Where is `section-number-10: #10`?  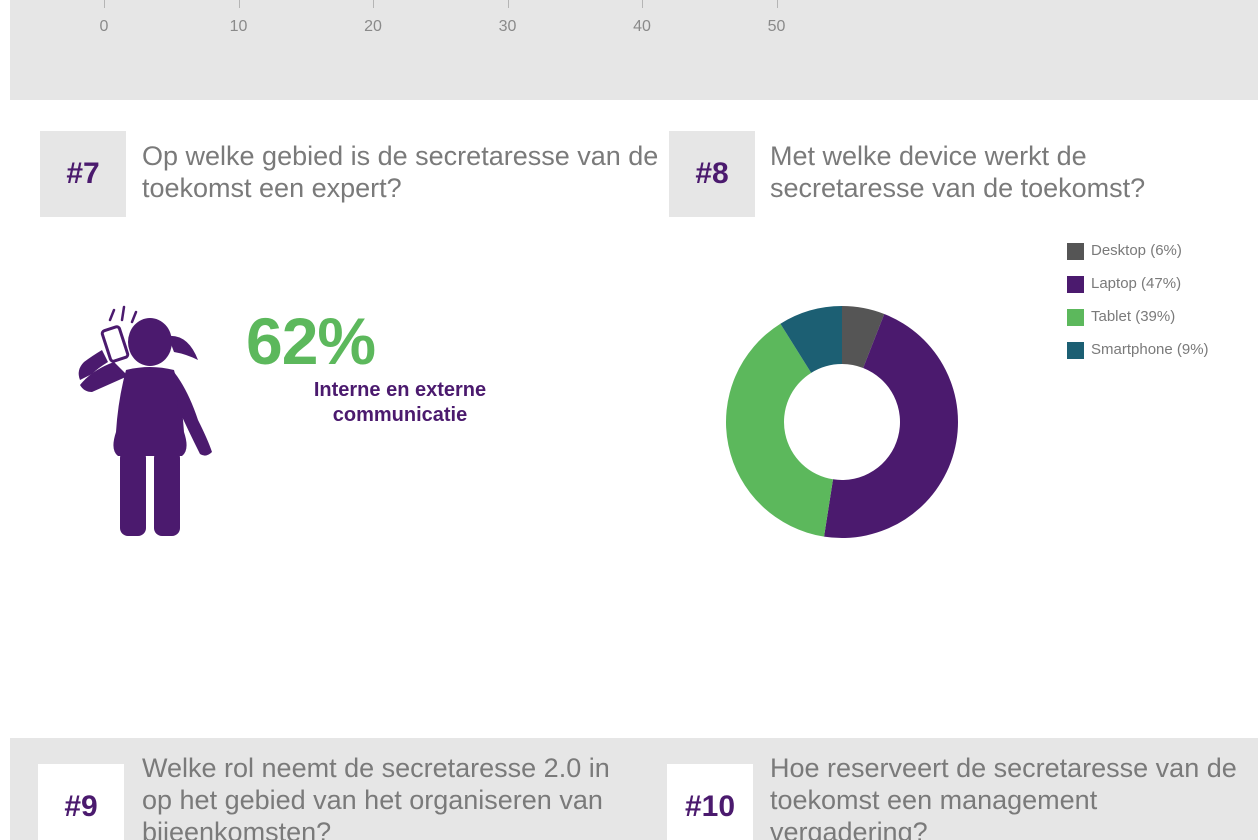 section-number-10: #10 is located at coordinates (710, 802).